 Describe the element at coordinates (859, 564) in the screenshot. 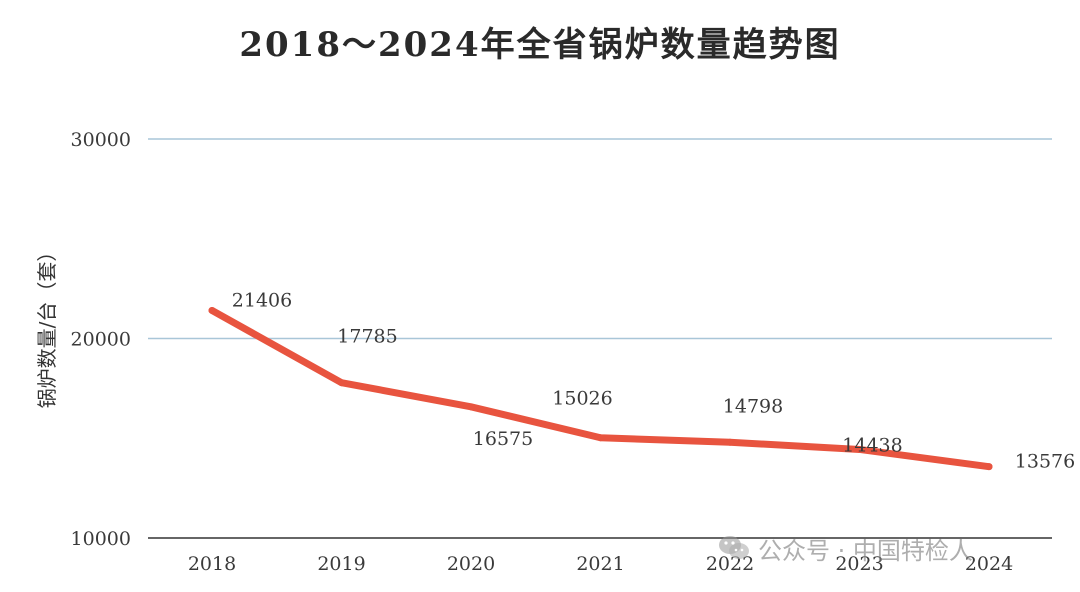

I see `x-tick-label: 2023` at that location.